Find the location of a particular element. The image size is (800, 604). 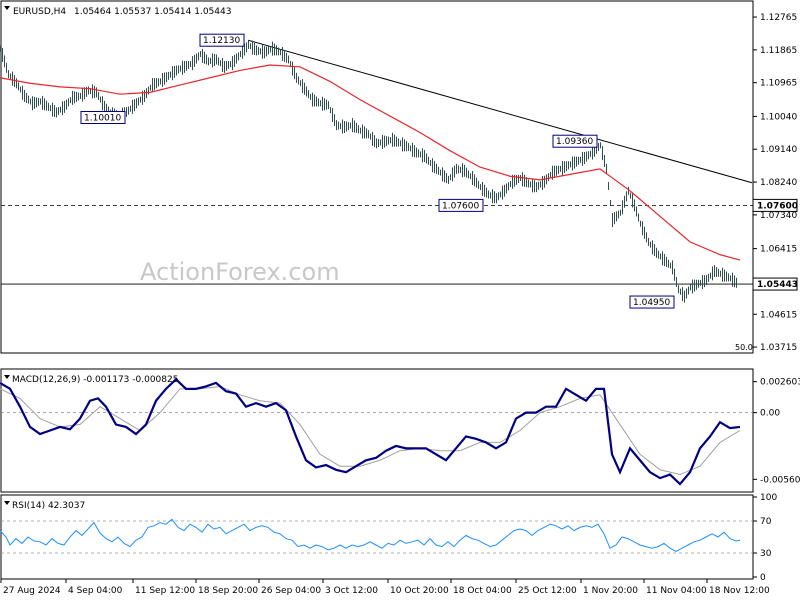

price-tick-label: 1.07340 is located at coordinates (778, 216).